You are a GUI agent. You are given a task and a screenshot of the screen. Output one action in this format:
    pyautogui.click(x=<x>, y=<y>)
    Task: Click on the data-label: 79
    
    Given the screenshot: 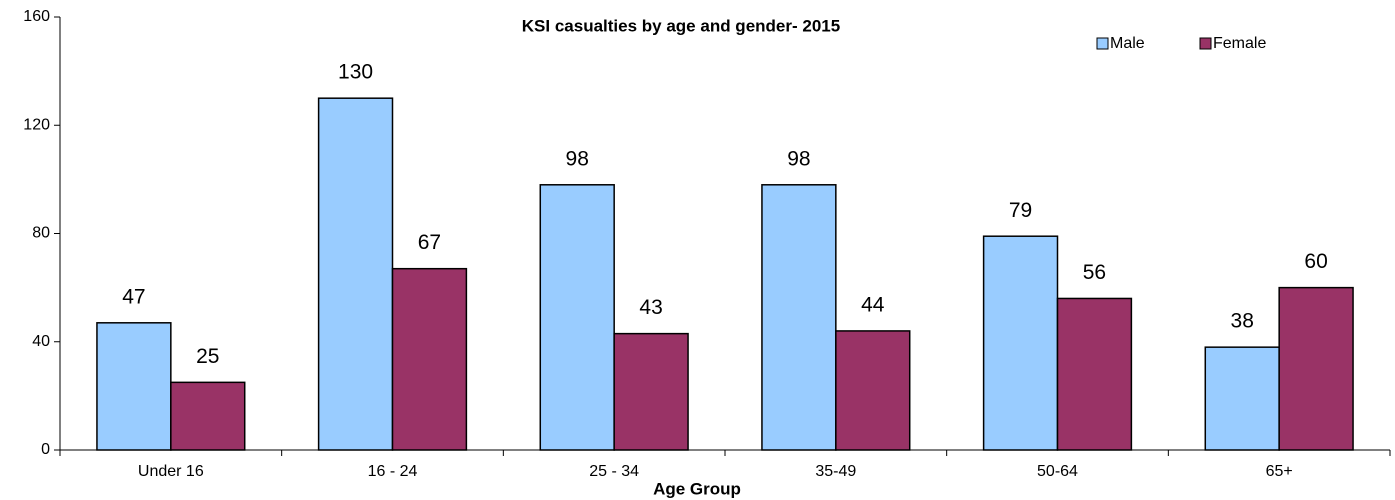 What is the action you would take?
    pyautogui.click(x=1020, y=210)
    